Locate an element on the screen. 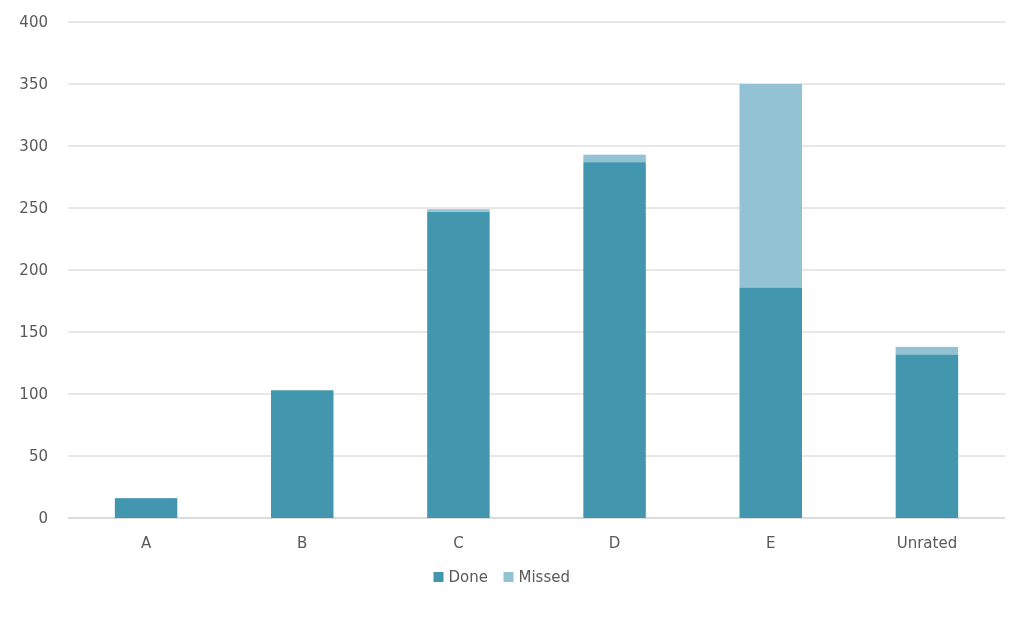 The width and height of the screenshot is (1025, 617). y-tick-label: 250 is located at coordinates (33, 208).